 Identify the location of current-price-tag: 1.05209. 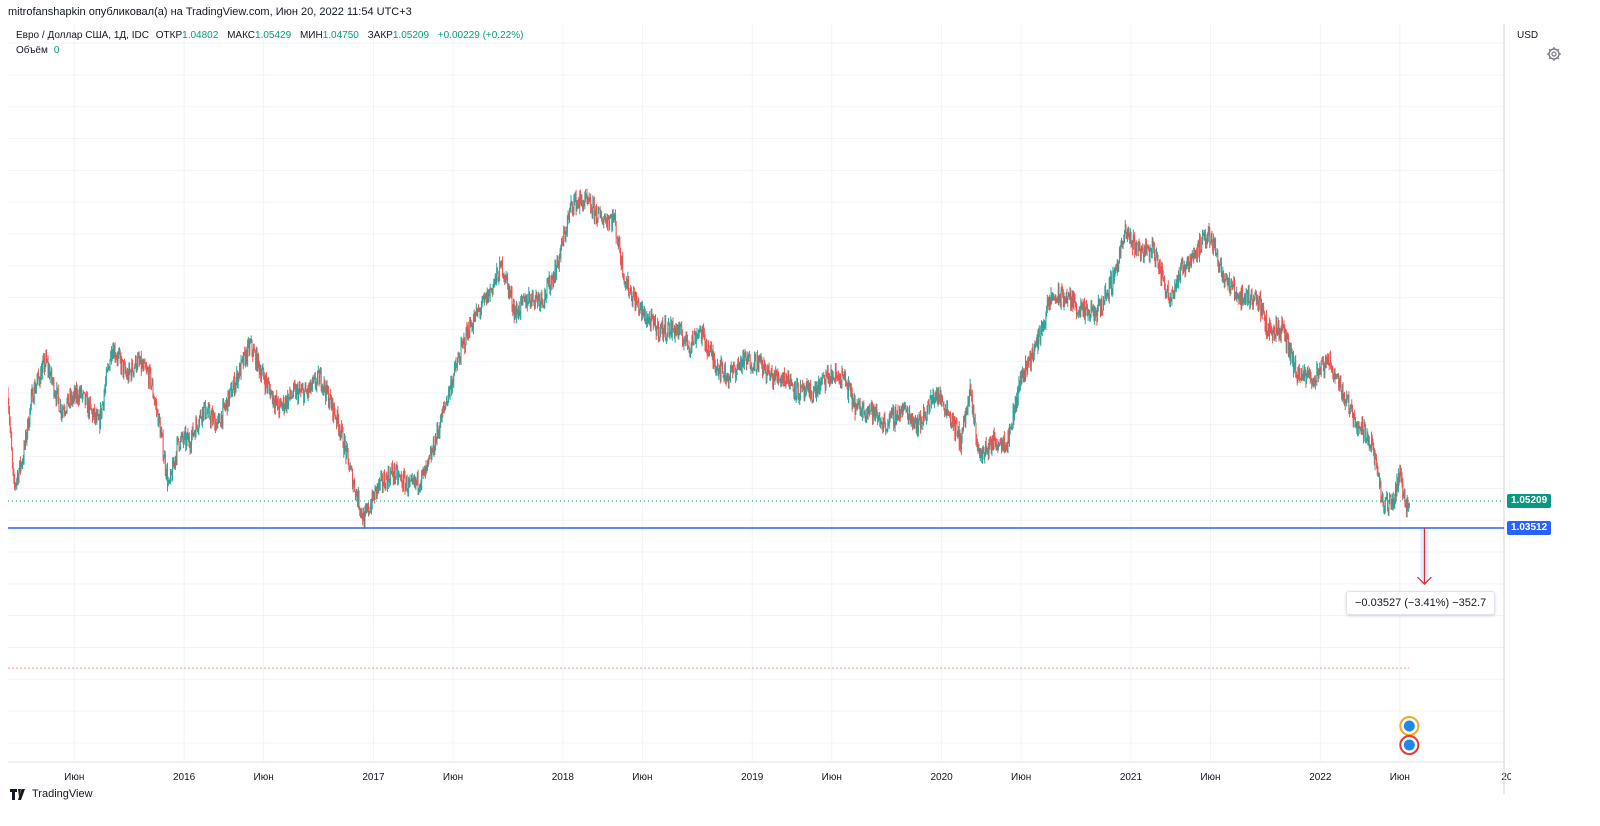
(1529, 501).